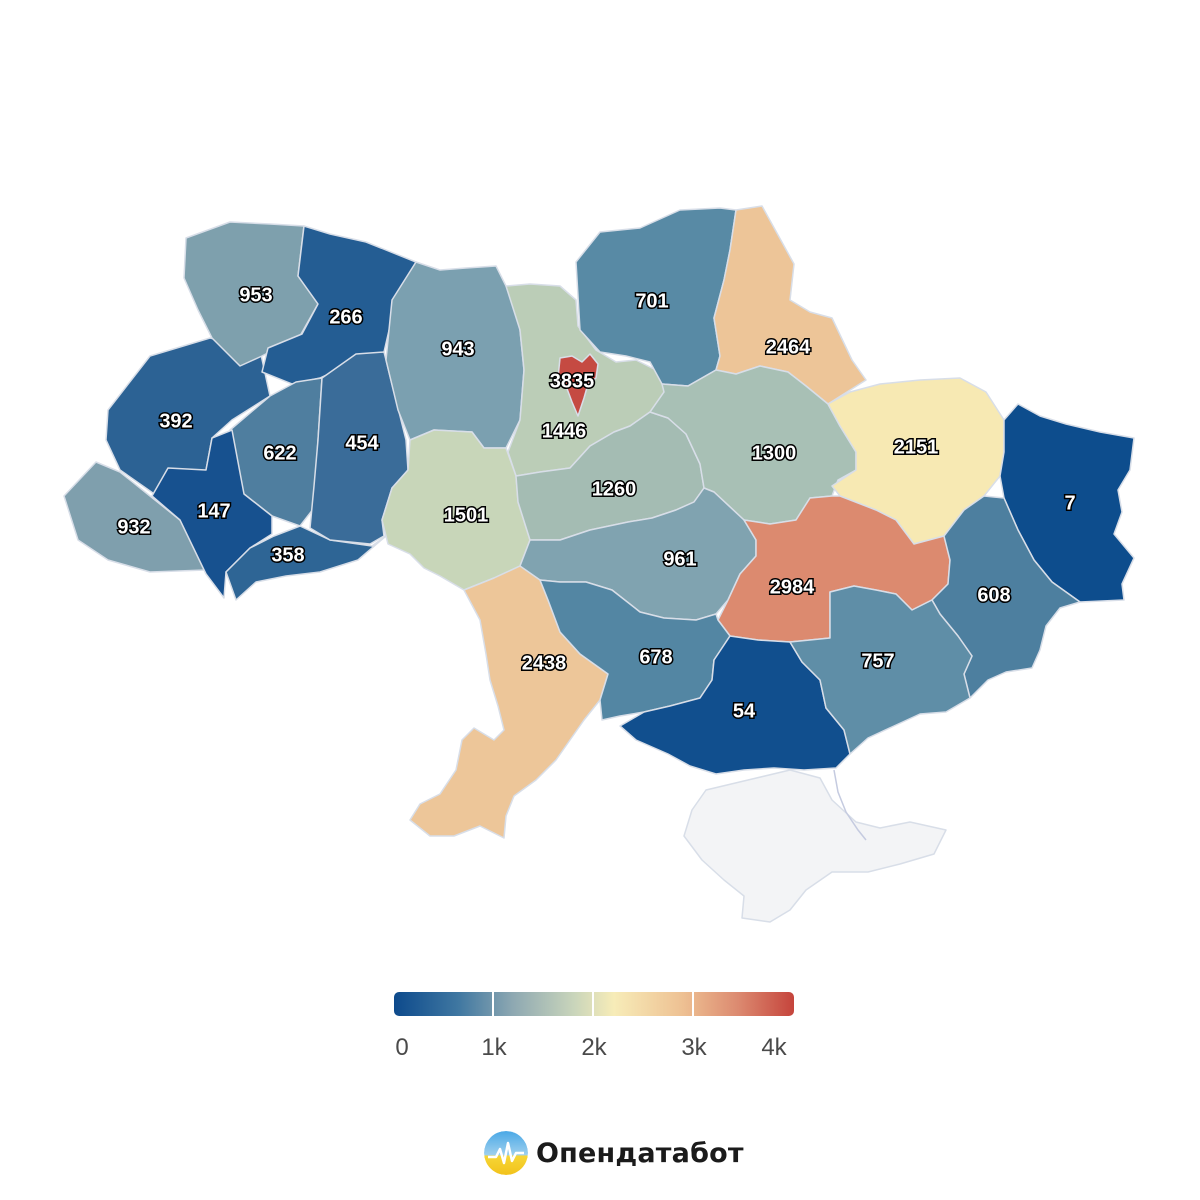 The width and height of the screenshot is (1200, 1200). Describe the element at coordinates (402, 1047) in the screenshot. I see `legend-tick-0: 0` at that location.